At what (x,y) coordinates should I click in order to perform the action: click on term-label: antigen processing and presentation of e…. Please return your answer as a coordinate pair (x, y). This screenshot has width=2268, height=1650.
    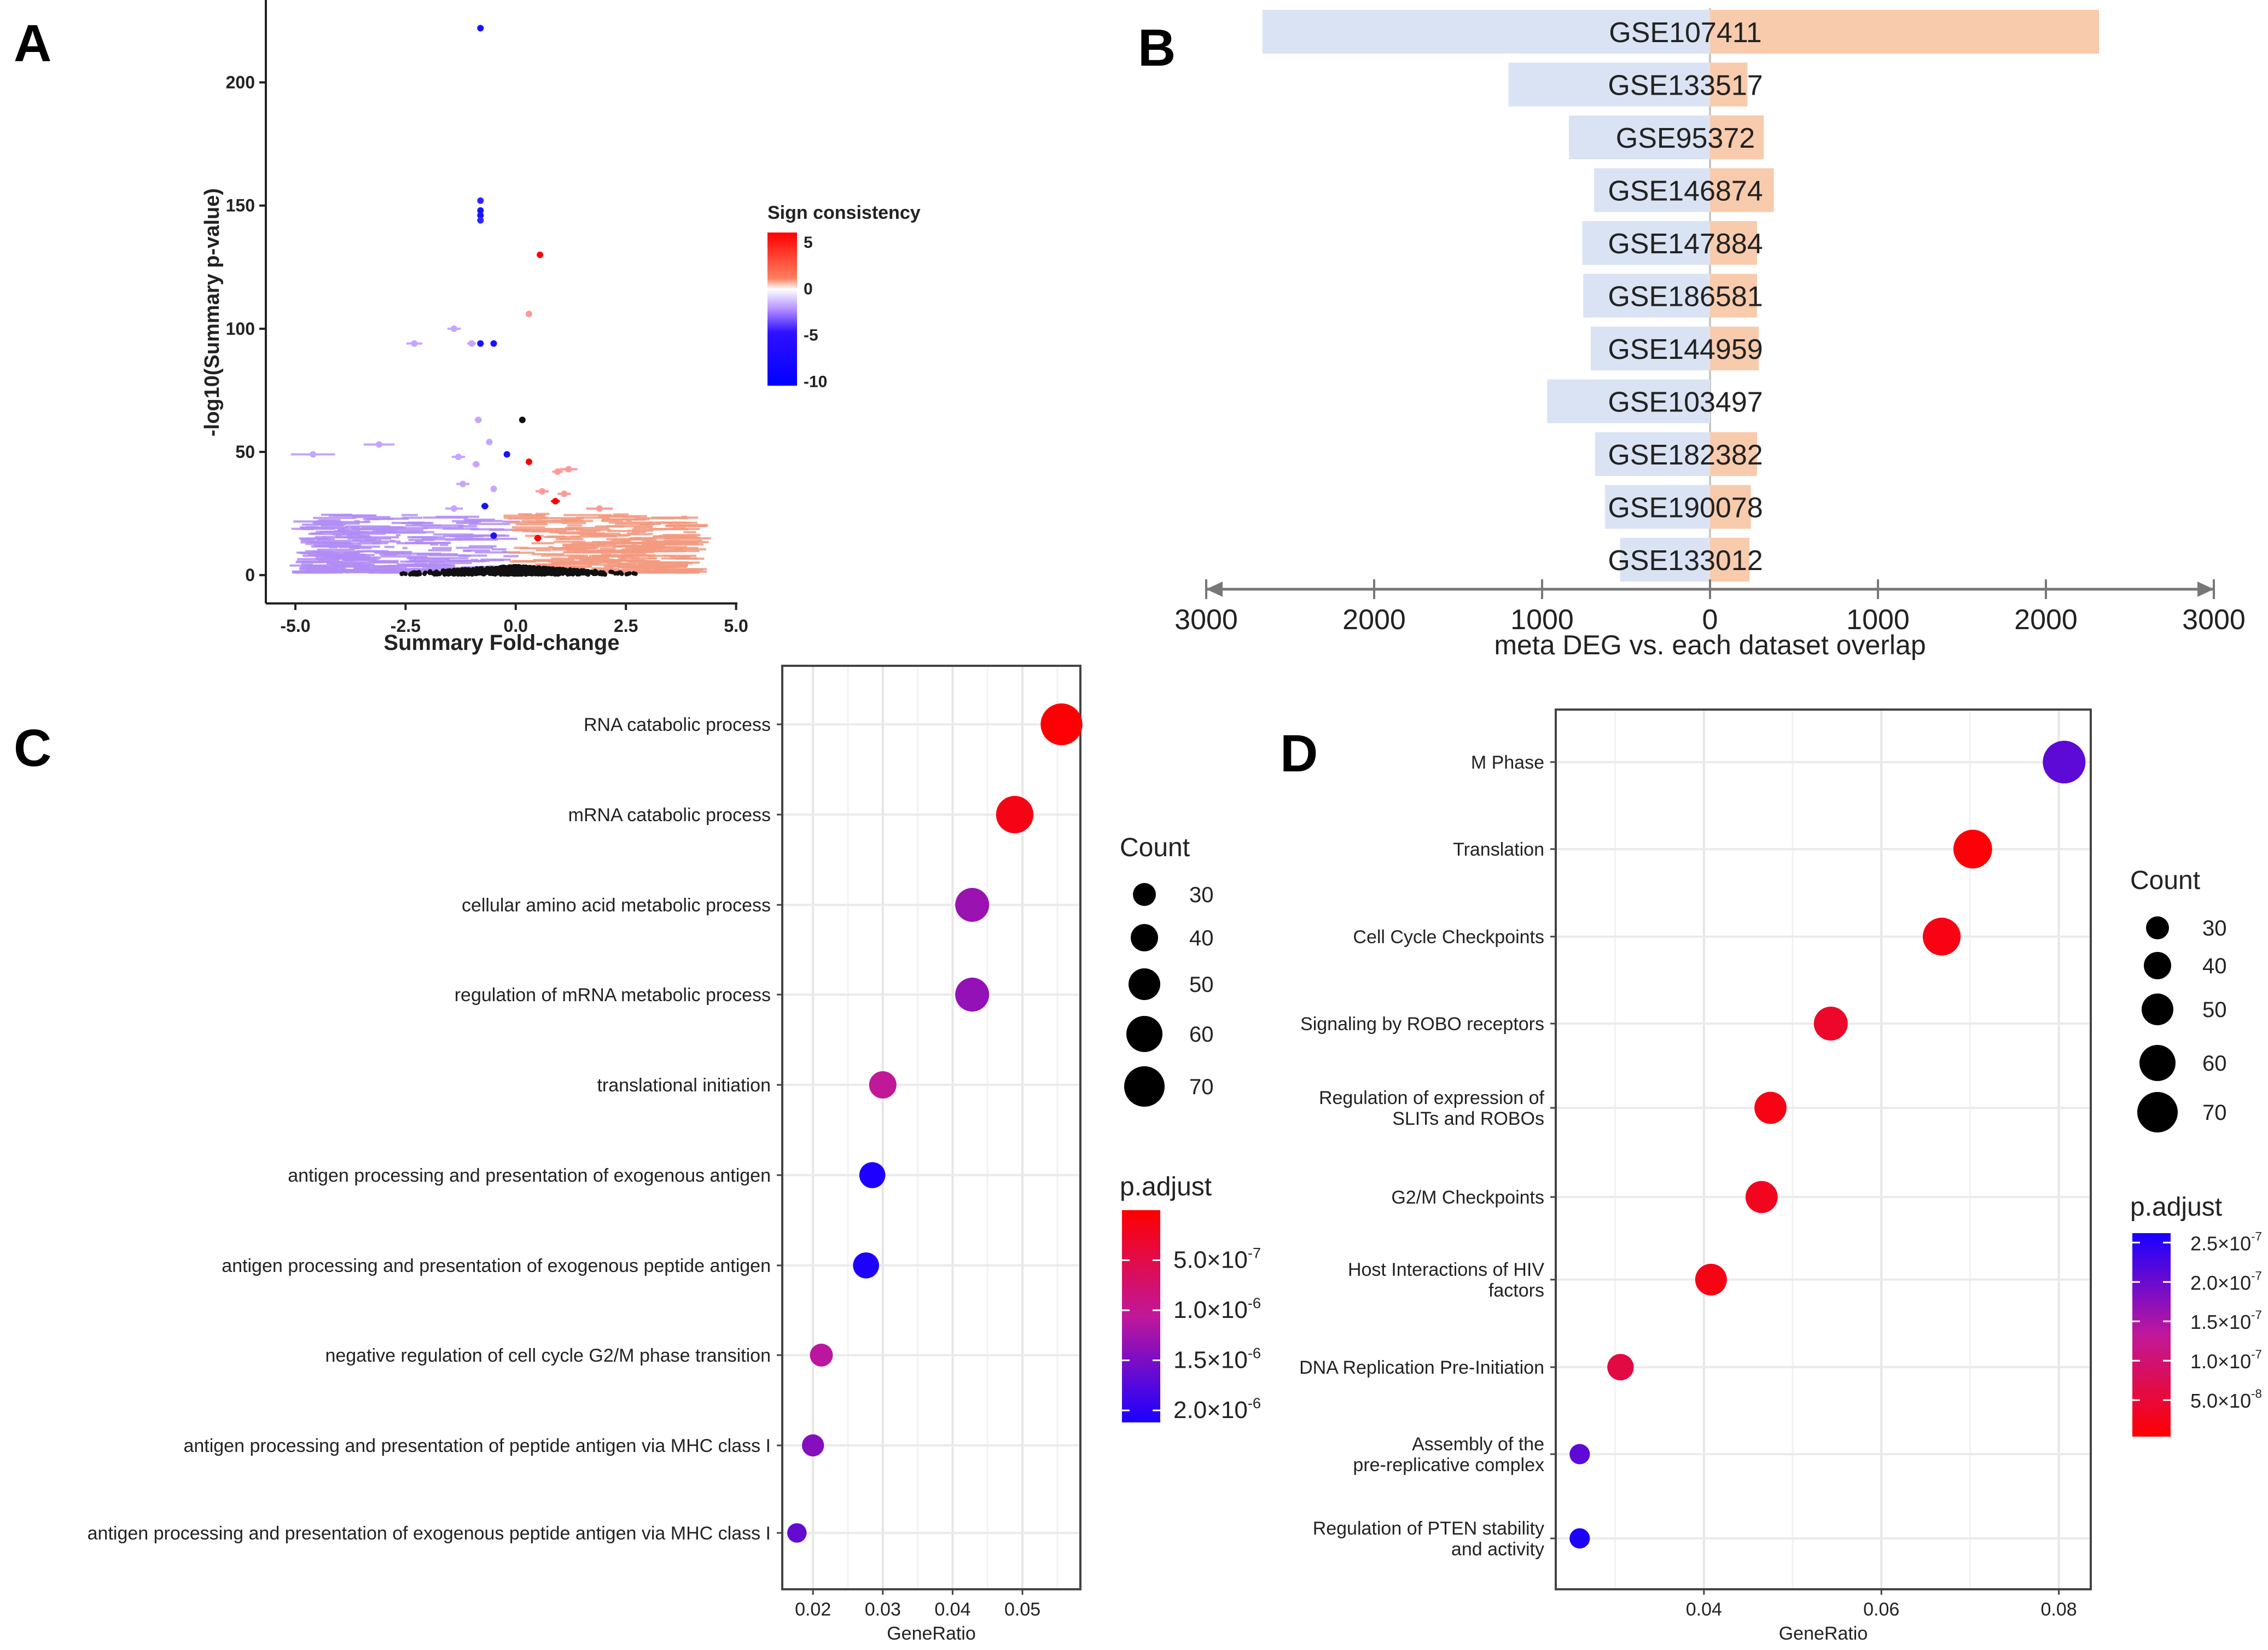
    Looking at the image, I should click on (430, 1533).